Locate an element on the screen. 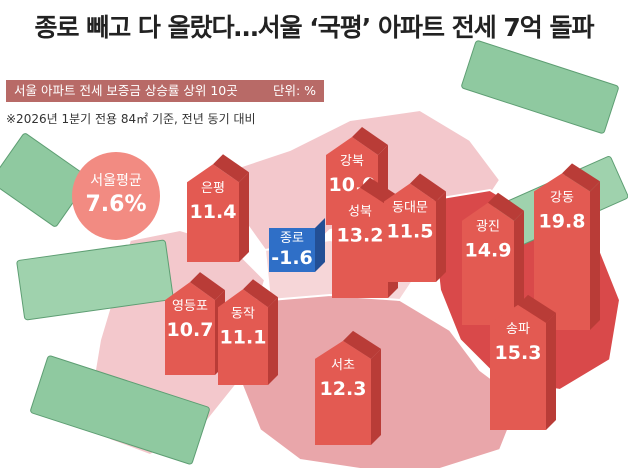 The image size is (628, 469). bar-광진: 광진 14.9 is located at coordinates (493, 258).